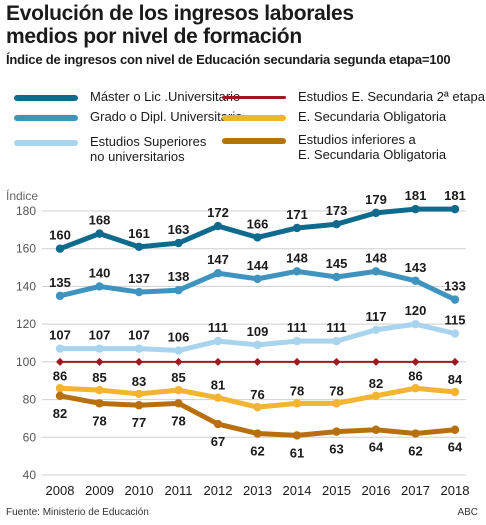 Image resolution: width=486 pixels, height=525 pixels. Describe the element at coordinates (257, 433) in the screenshot. I see `marker-5-2013` at that location.